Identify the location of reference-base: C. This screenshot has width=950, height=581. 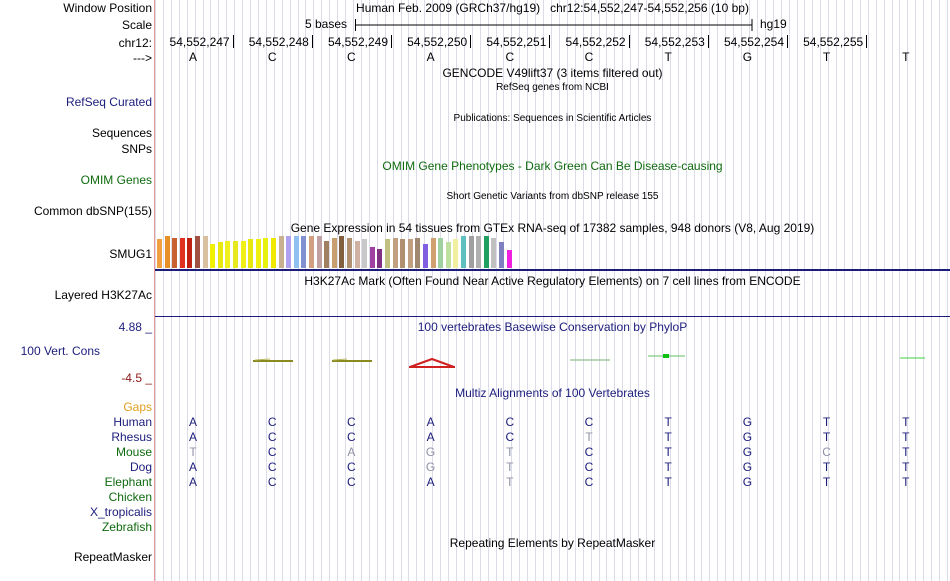
(589, 57).